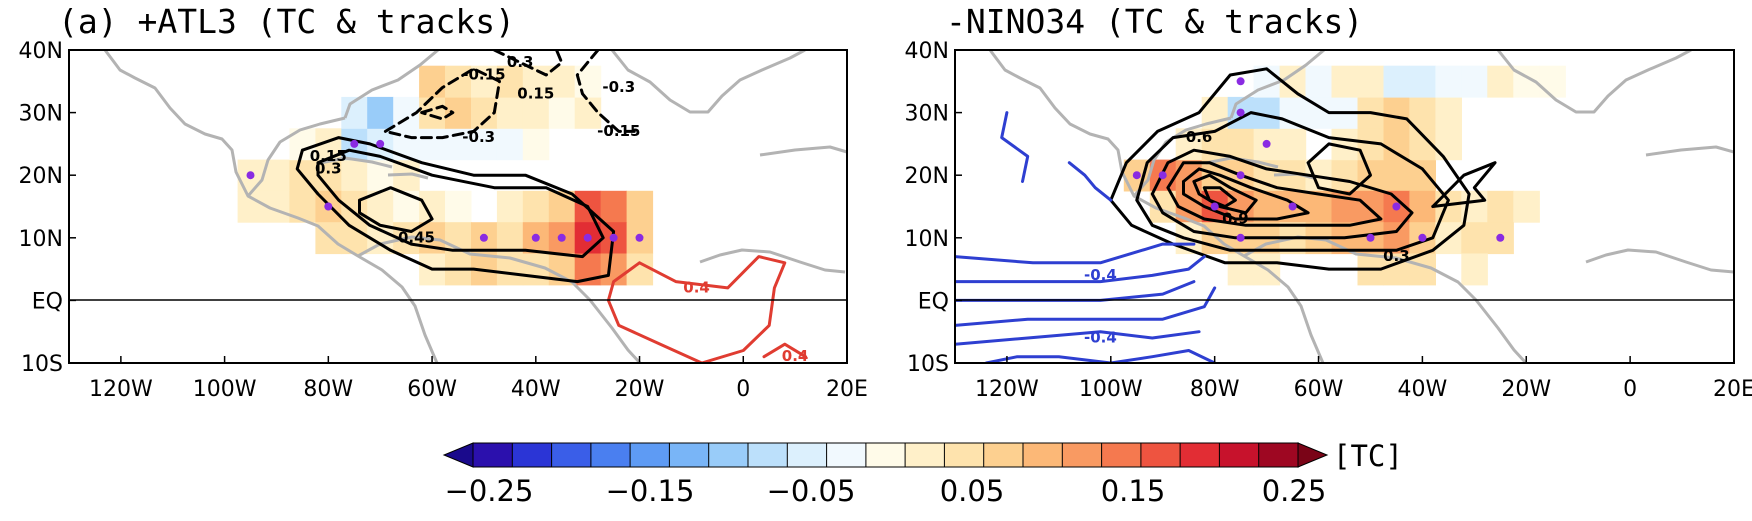 The height and width of the screenshot is (521, 1752). I want to click on contour-label: 0.9, so click(1235, 219).